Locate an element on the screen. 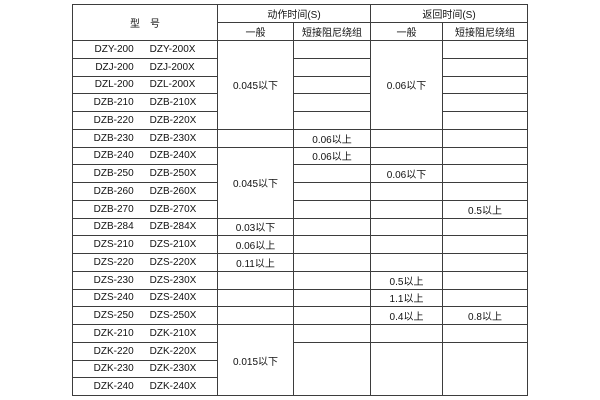  table-row: DZB-240 DZB-240X 0.045以下 0.06以上 is located at coordinates (300, 182).